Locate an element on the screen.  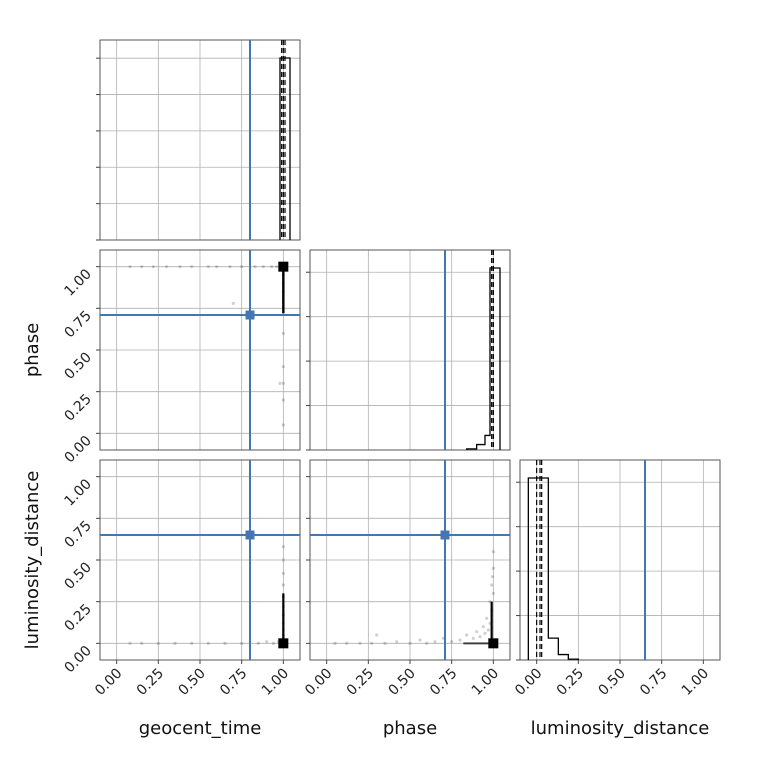
histogram-luminosity_distance is located at coordinates (553, 568).